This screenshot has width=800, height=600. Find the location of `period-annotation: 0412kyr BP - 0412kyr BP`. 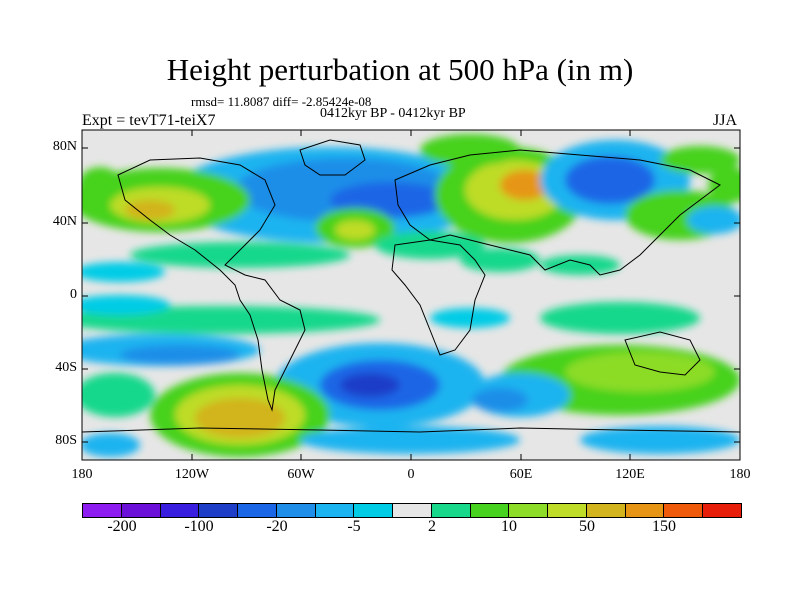

period-annotation: 0412kyr BP - 0412kyr BP is located at coordinates (393, 113).